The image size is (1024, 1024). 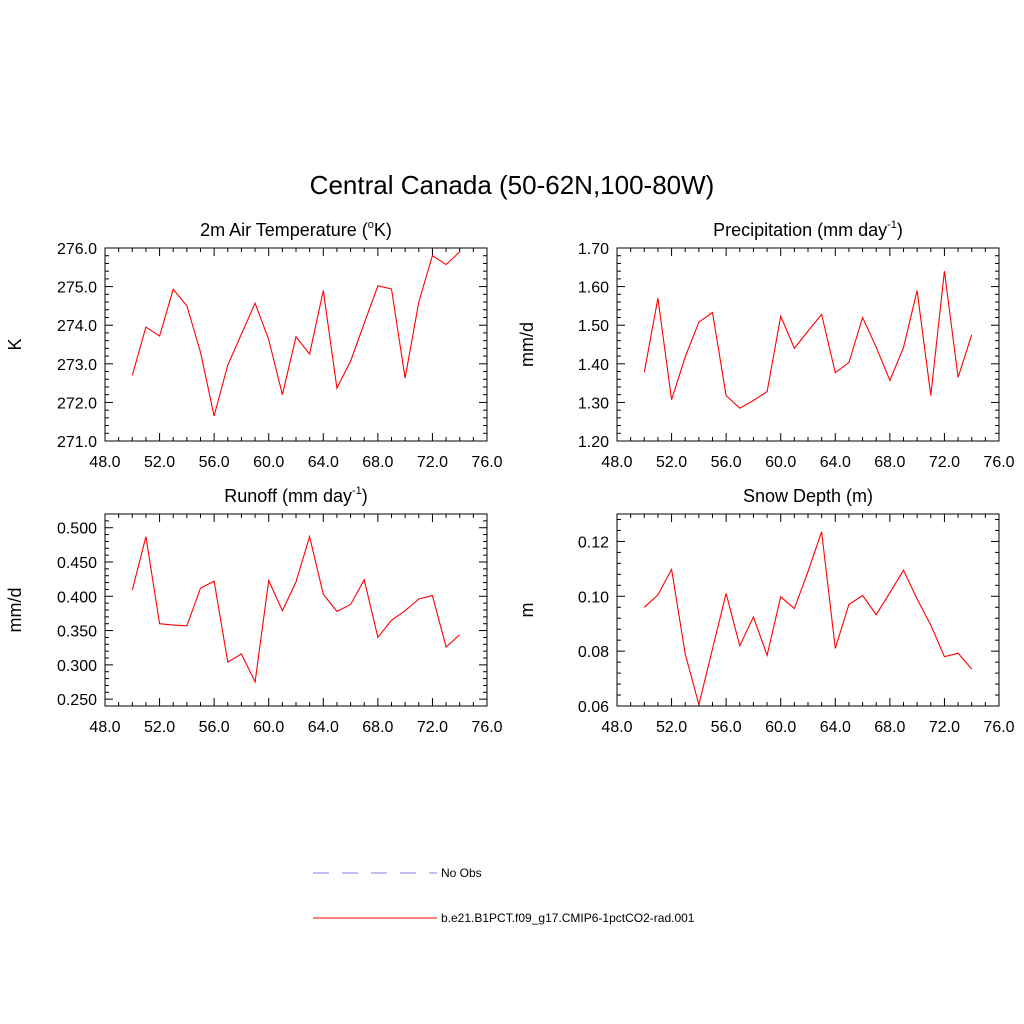 I want to click on y-tick-label: 0.06, so click(x=593, y=707).